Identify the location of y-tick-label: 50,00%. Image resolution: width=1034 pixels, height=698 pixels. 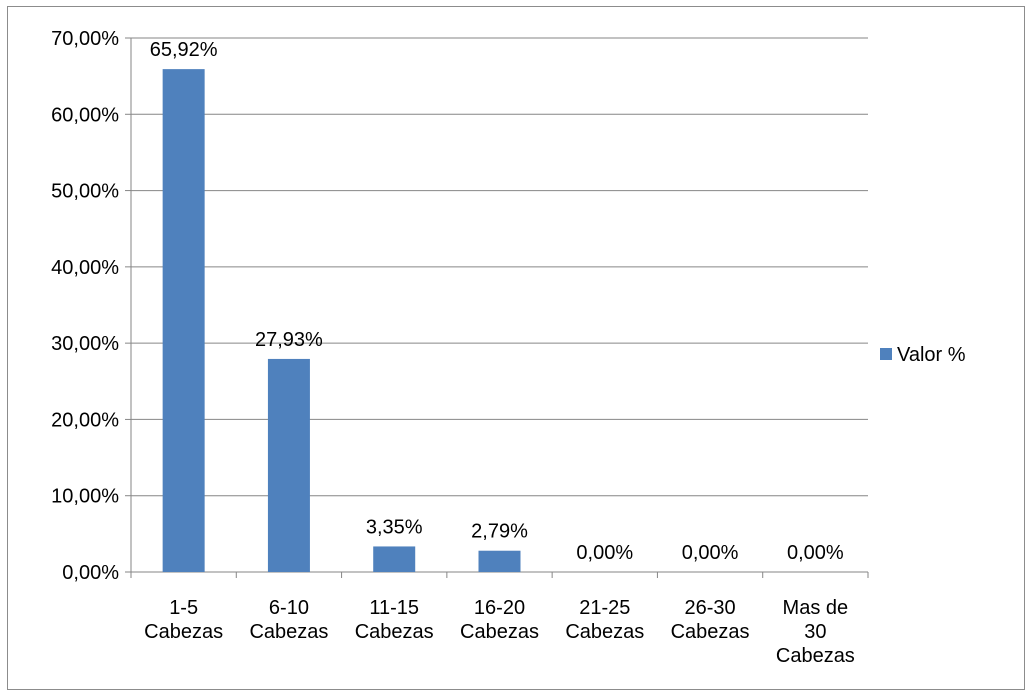
(85, 192).